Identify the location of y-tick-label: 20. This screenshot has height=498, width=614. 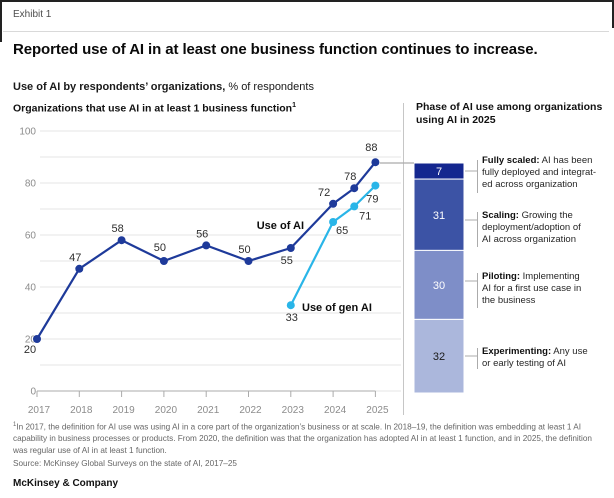
(31, 340).